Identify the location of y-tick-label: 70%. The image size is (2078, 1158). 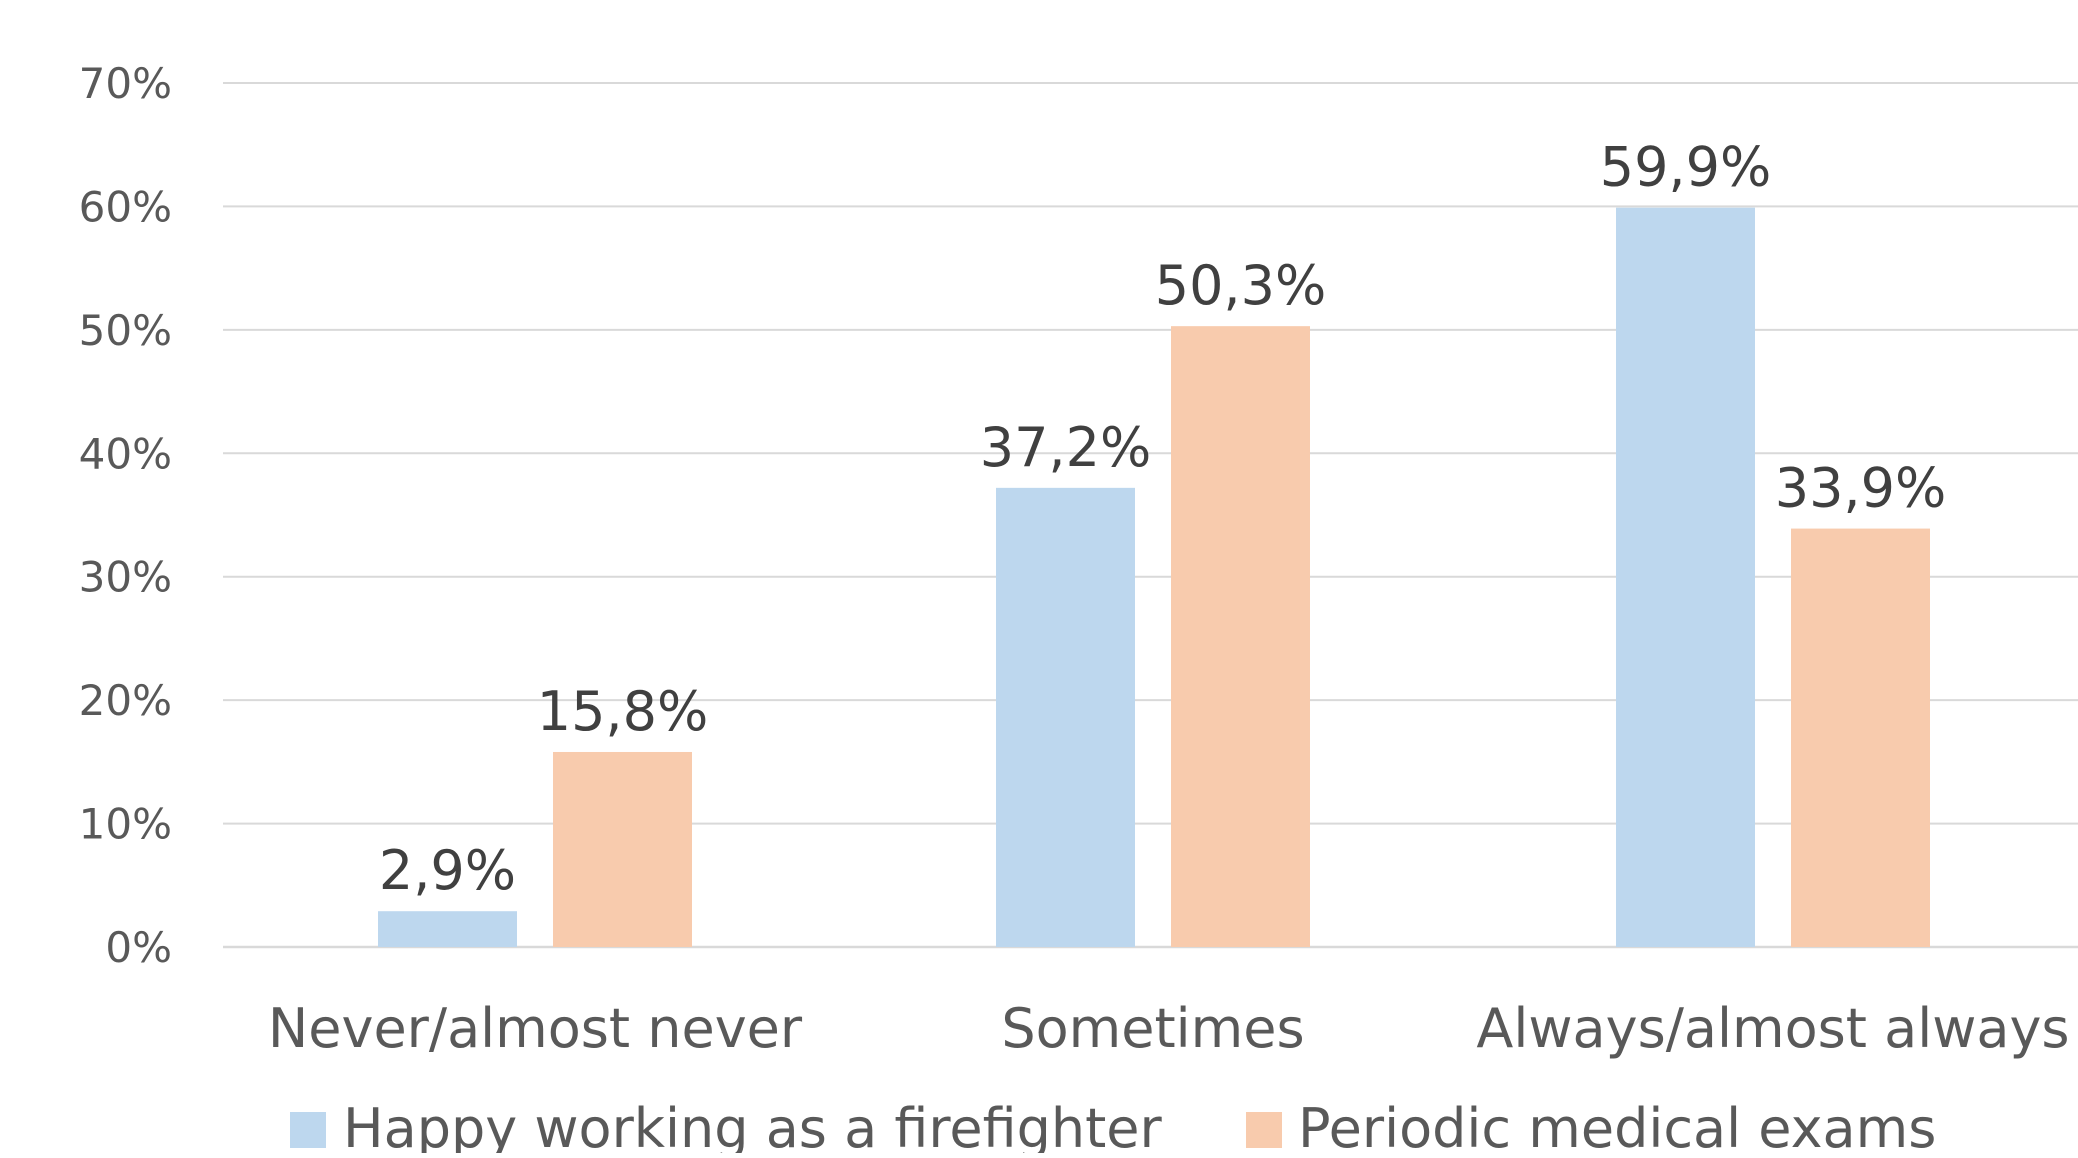
(125, 83).